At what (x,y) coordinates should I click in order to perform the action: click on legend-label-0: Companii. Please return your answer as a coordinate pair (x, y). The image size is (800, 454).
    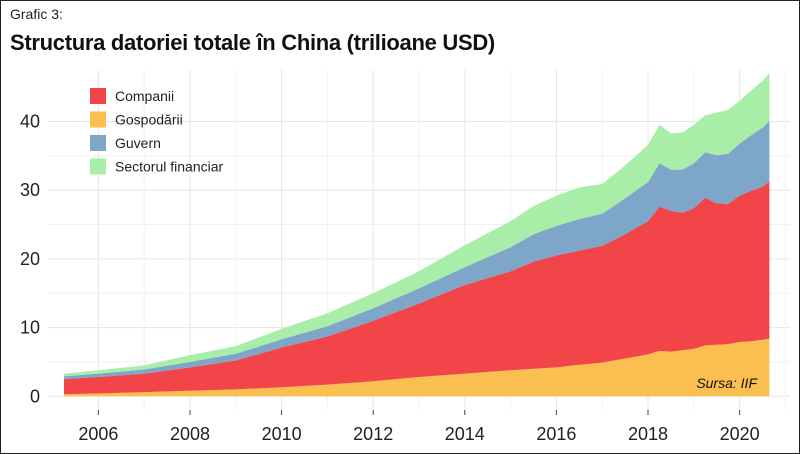
    Looking at the image, I should click on (144, 96).